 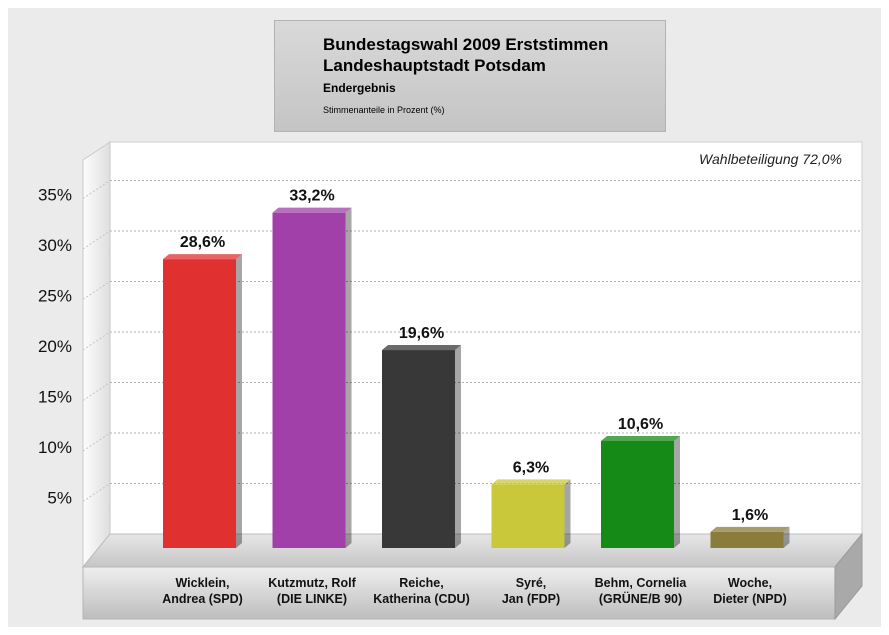 I want to click on y-tick-label: 10%, so click(x=55, y=447).